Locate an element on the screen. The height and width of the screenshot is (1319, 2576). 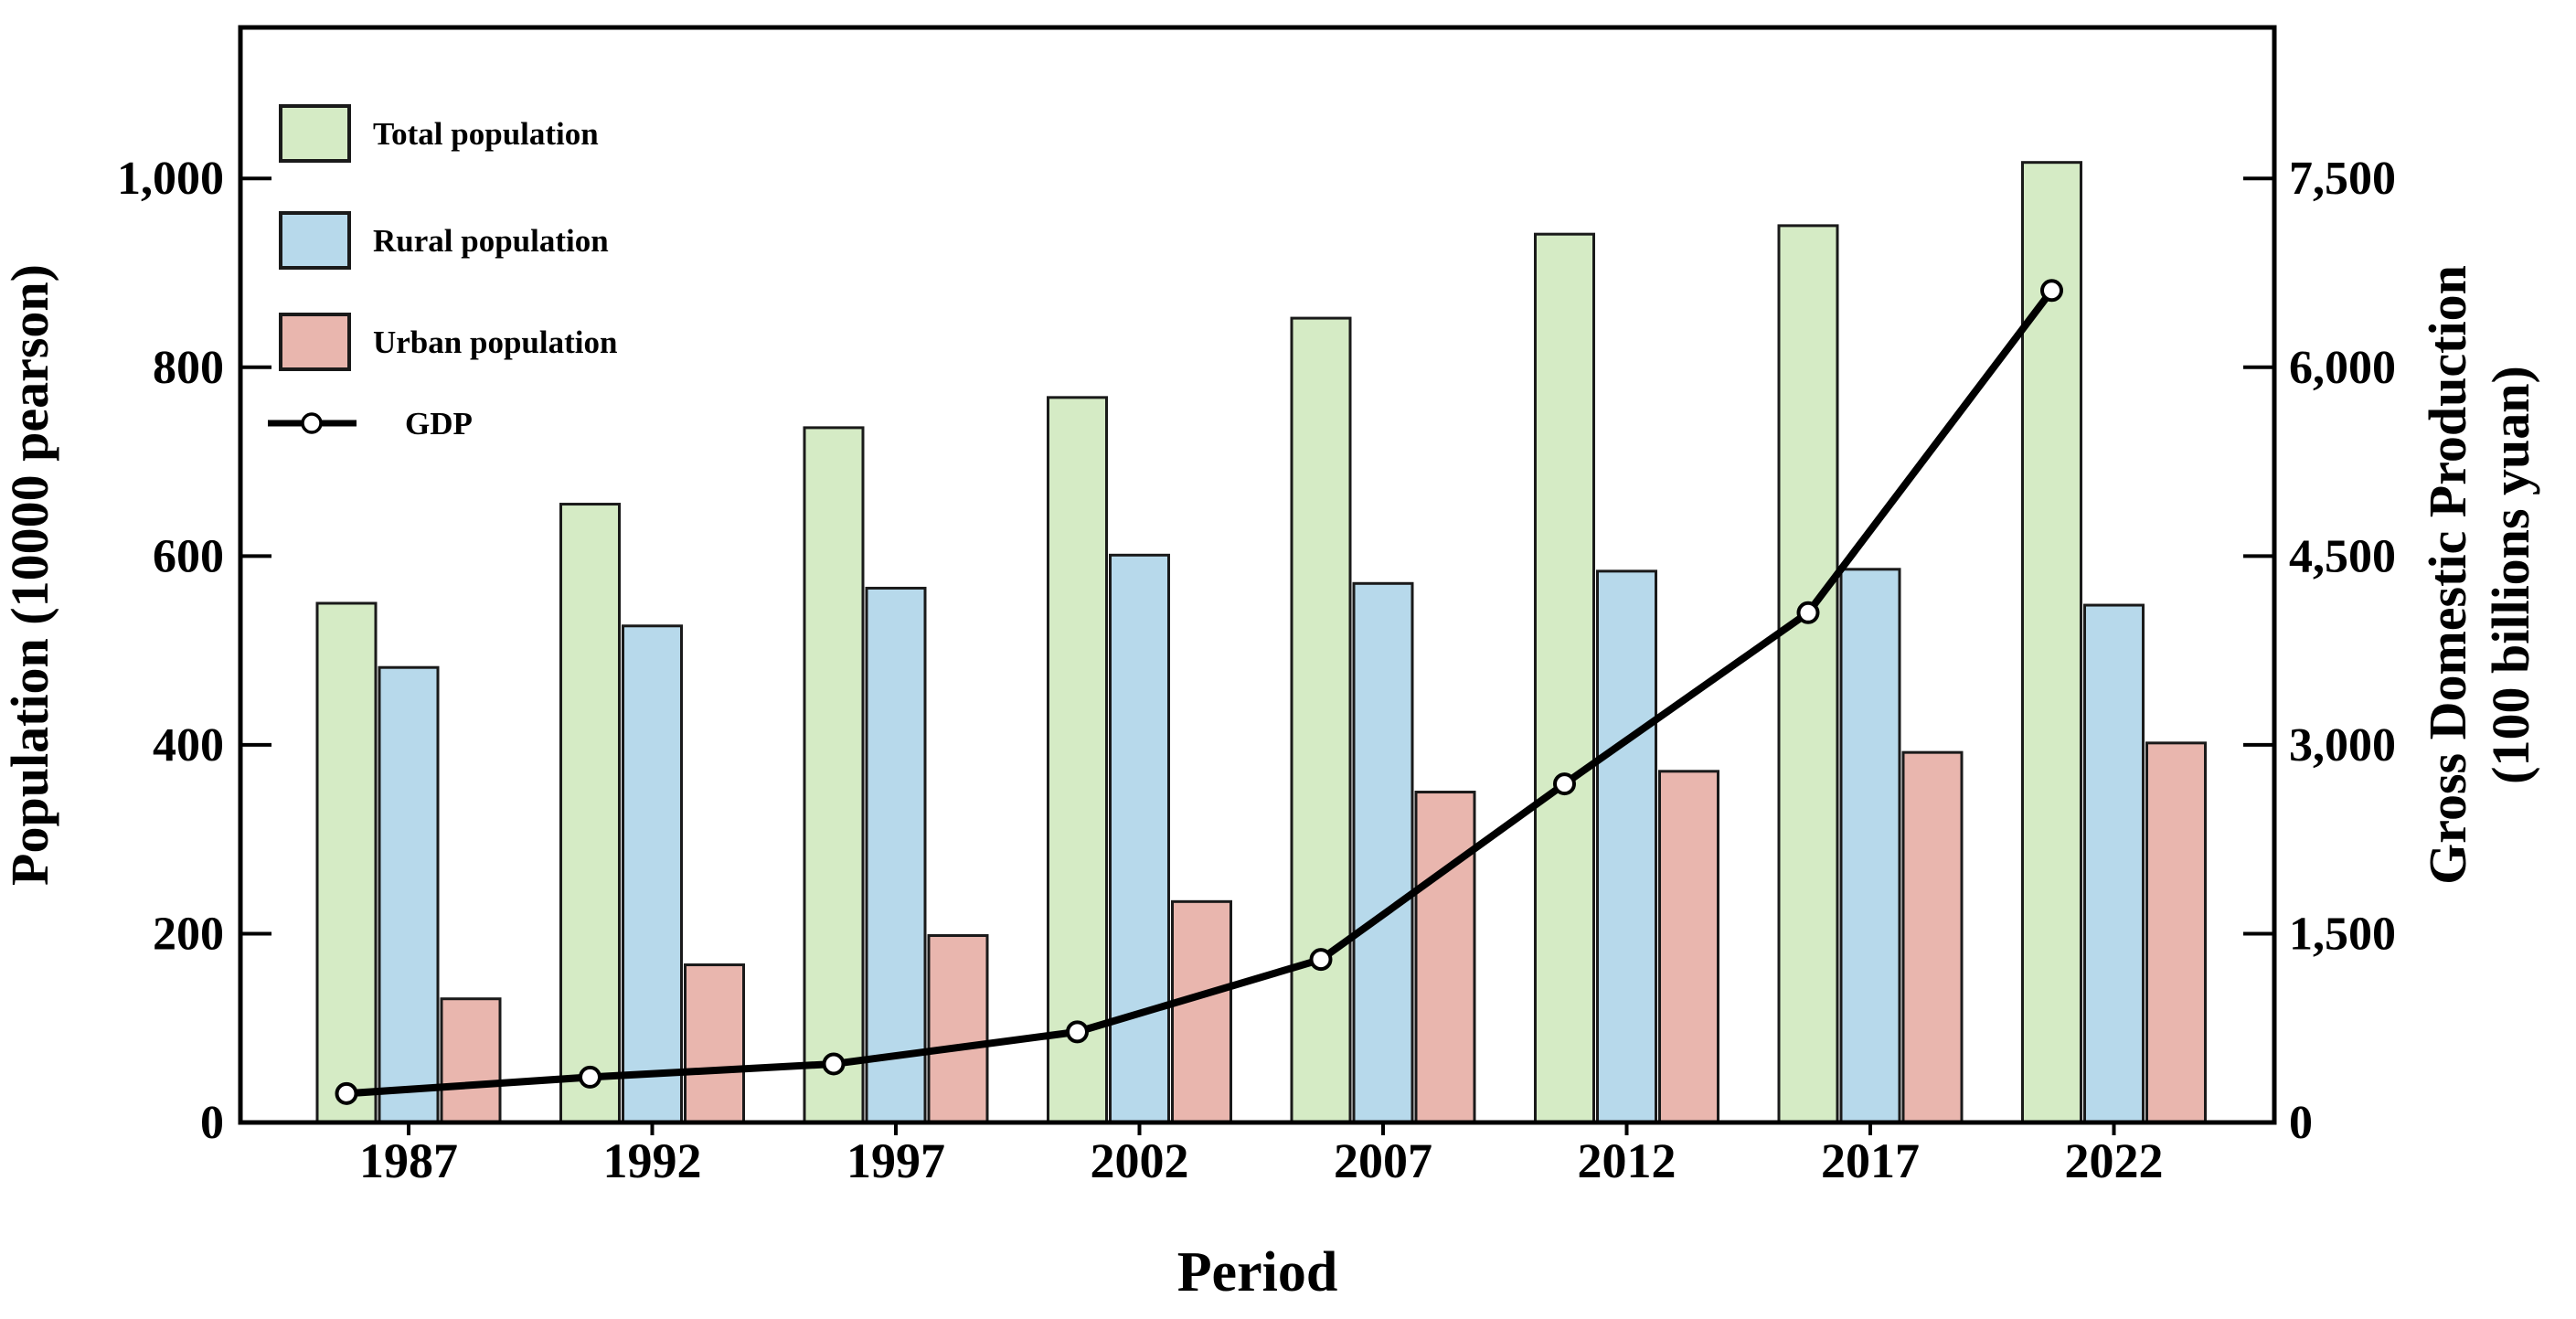
x-axis-label-1987: 1987 is located at coordinates (408, 1160).